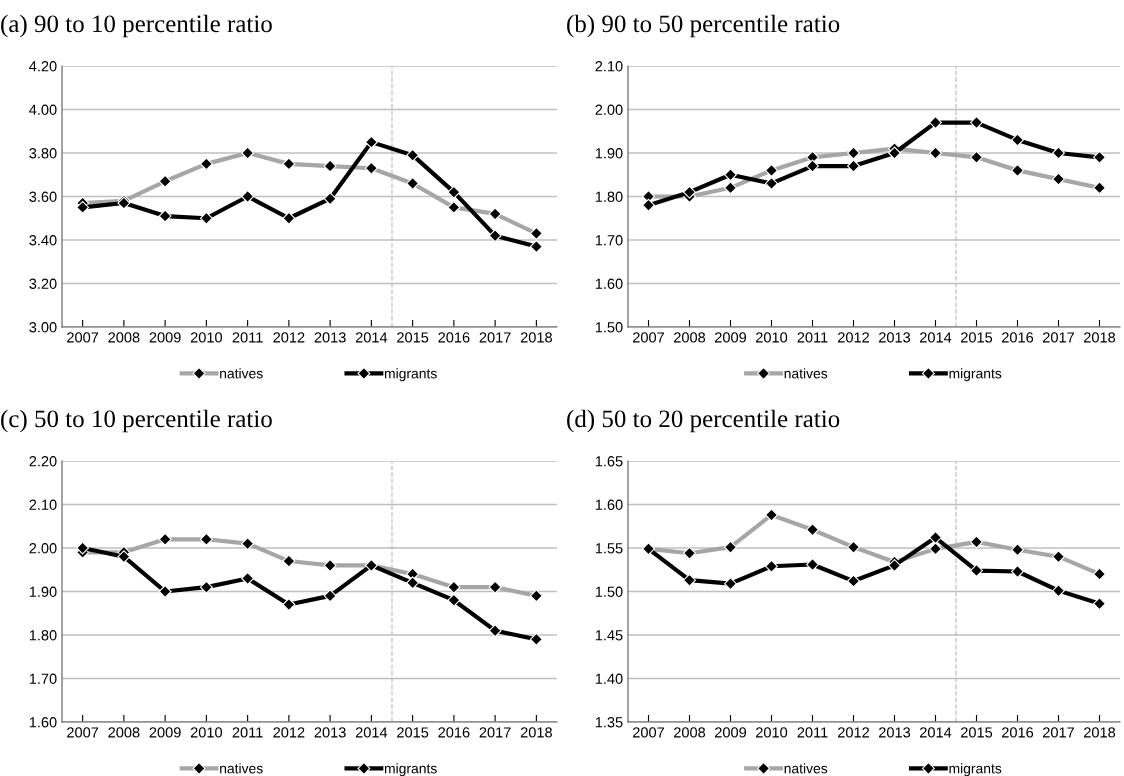  I want to click on y-tick-label: 1.45, so click(609, 635).